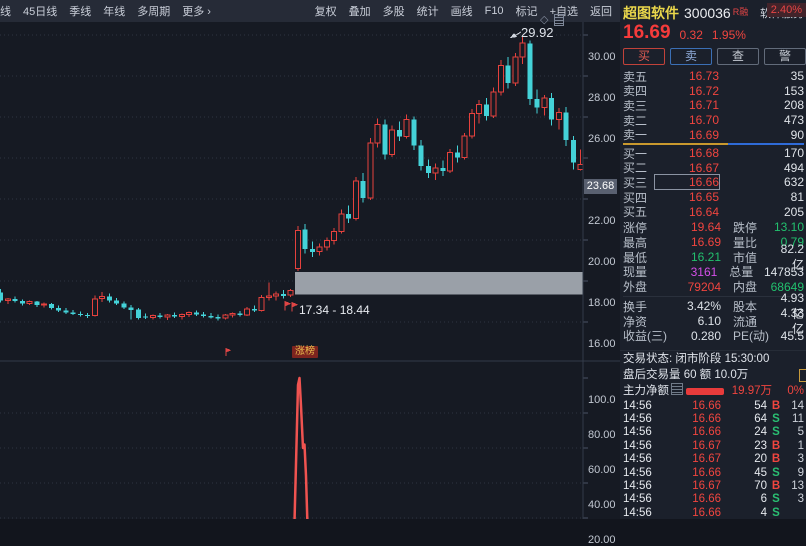 This screenshot has width=806, height=546. Describe the element at coordinates (793, 90) in the screenshot. I see `ask-volume: 153` at that location.